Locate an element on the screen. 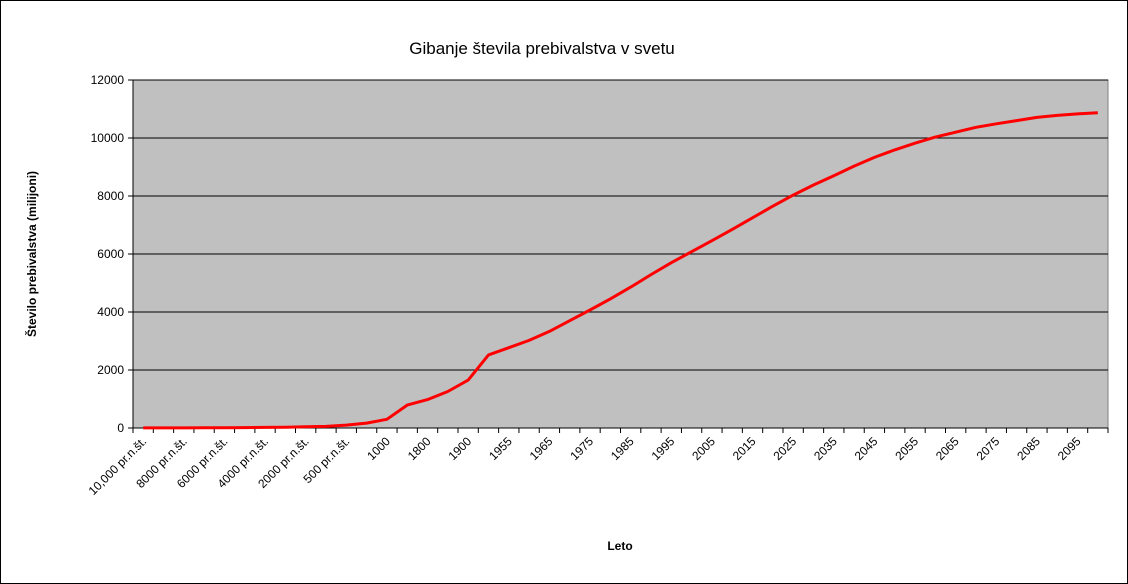 The width and height of the screenshot is (1128, 584). y-tick-label: 6000 is located at coordinates (110, 254).